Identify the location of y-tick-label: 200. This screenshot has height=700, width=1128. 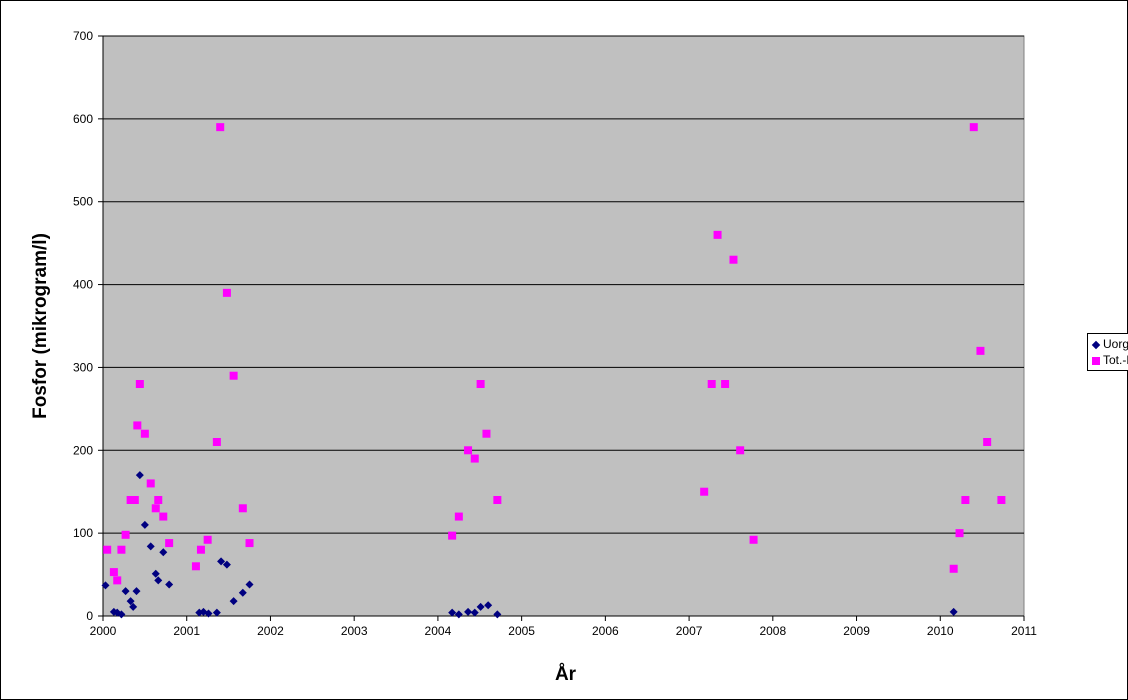
(83, 450).